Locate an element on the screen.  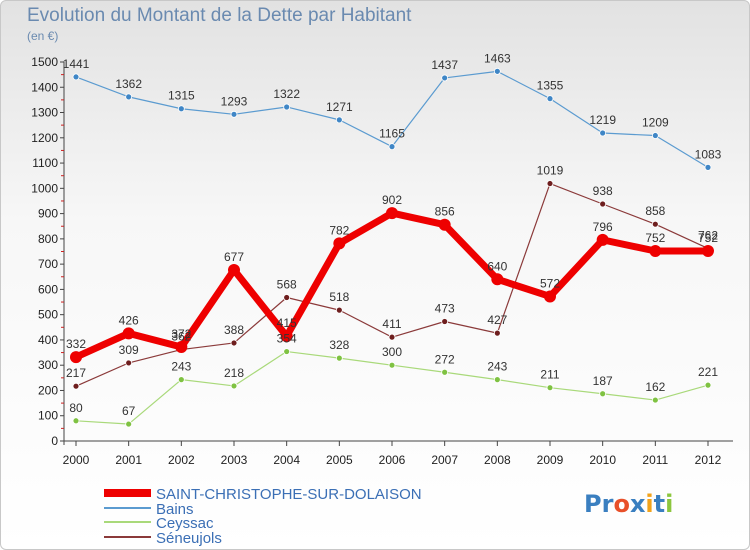
data-label: 388 is located at coordinates (234, 330).